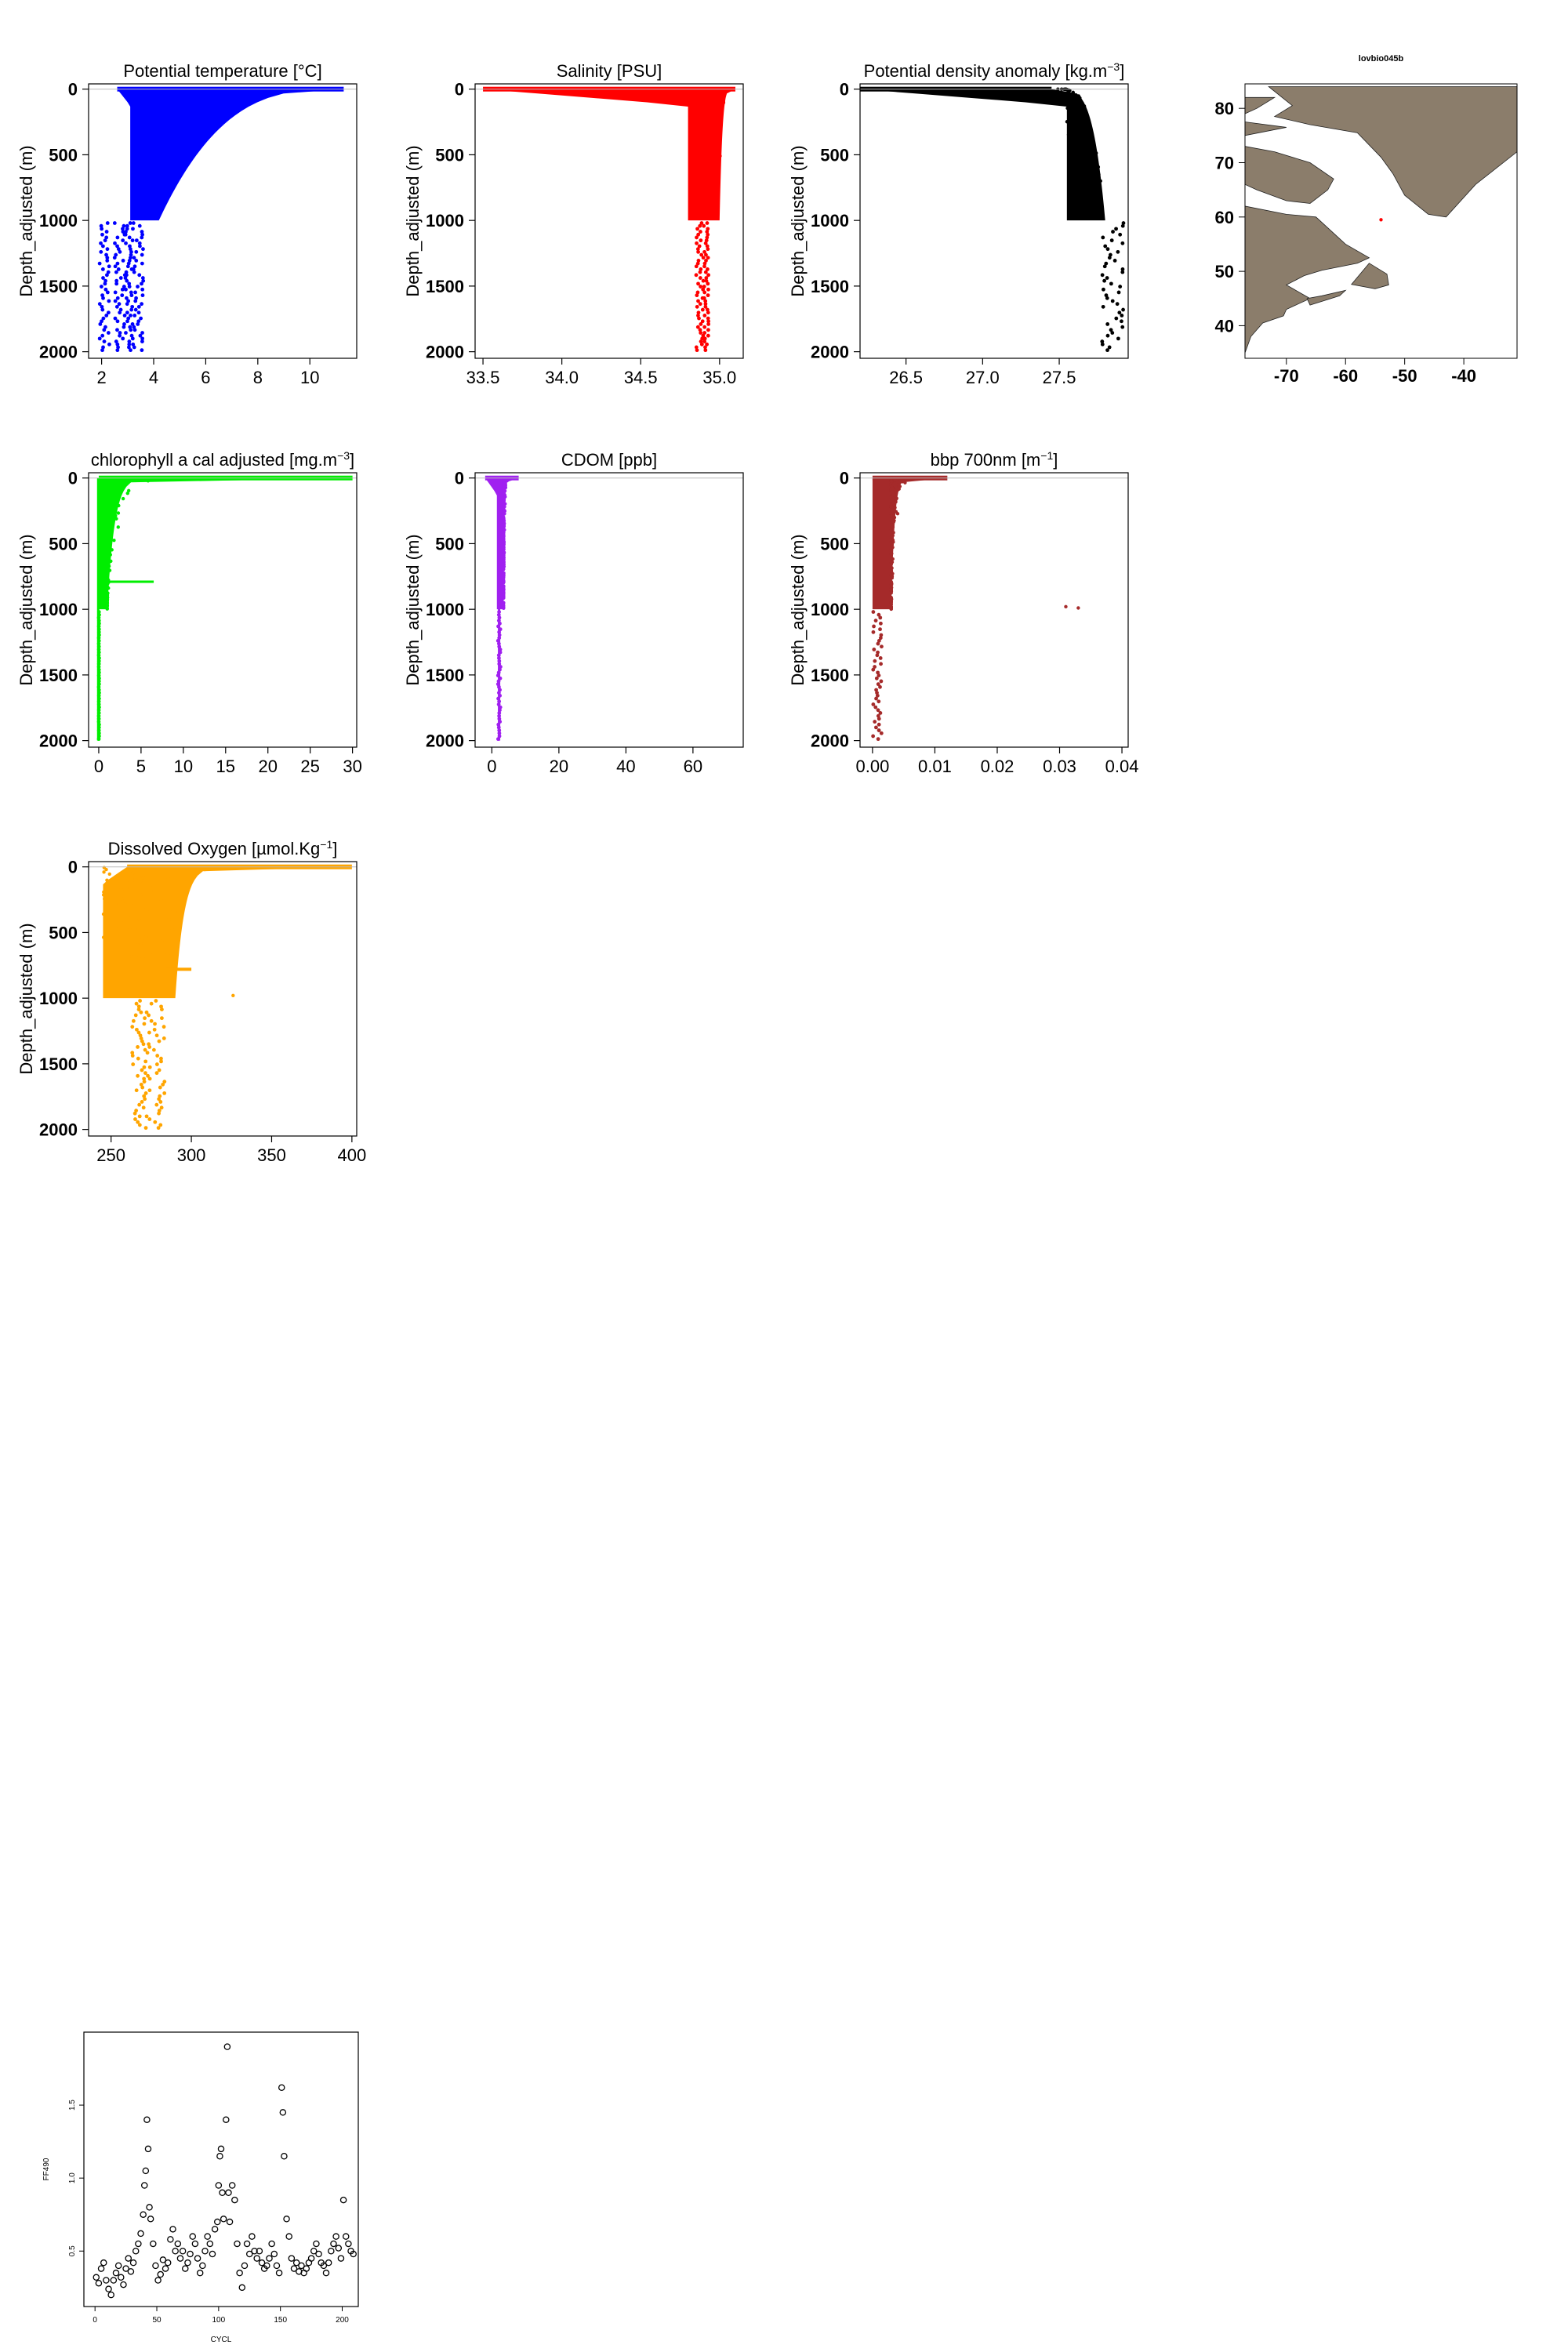 Image resolution: width=1568 pixels, height=2352 pixels. What do you see at coordinates (228, 932) in the screenshot?
I see `oxygen-point-cloud` at bounding box center [228, 932].